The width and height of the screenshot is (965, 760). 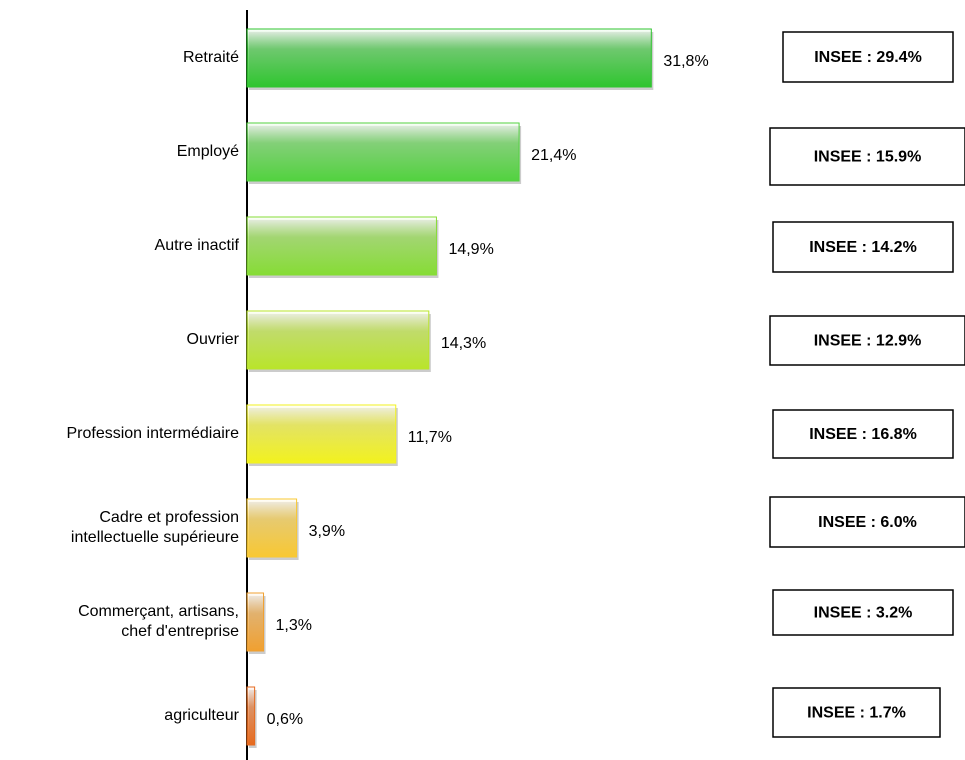 What do you see at coordinates (158, 621) in the screenshot?
I see `category-label: Commerçant, artisans, chef d'entreprise` at bounding box center [158, 621].